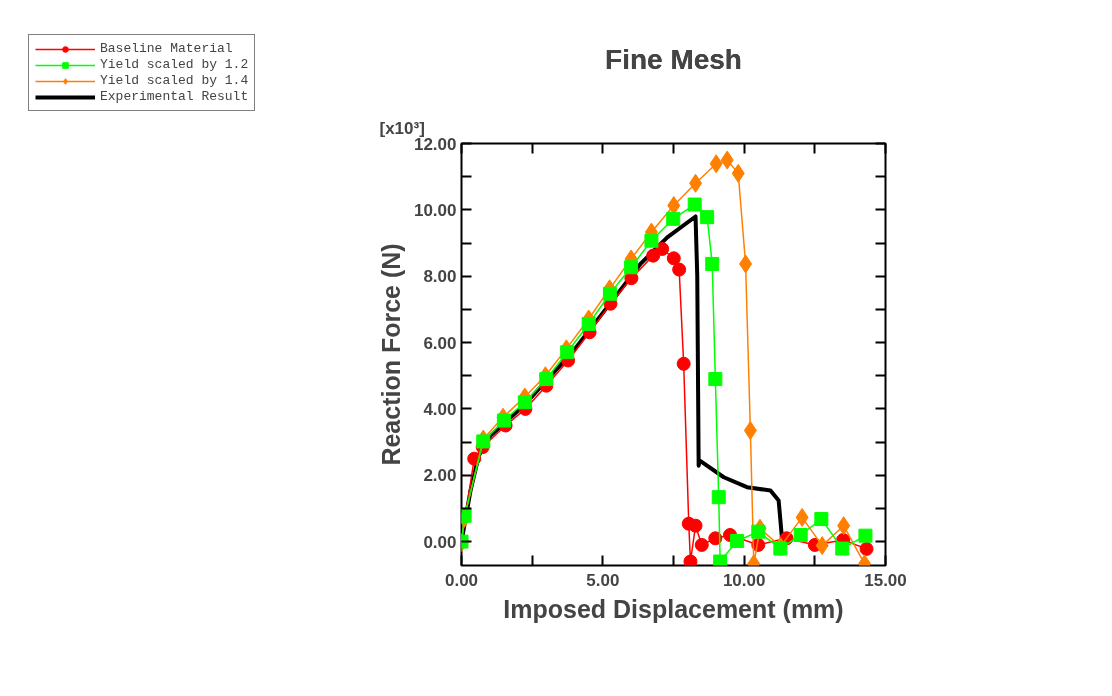  What do you see at coordinates (435, 210) in the screenshot?
I see `y-tick-label: 10.00` at bounding box center [435, 210].